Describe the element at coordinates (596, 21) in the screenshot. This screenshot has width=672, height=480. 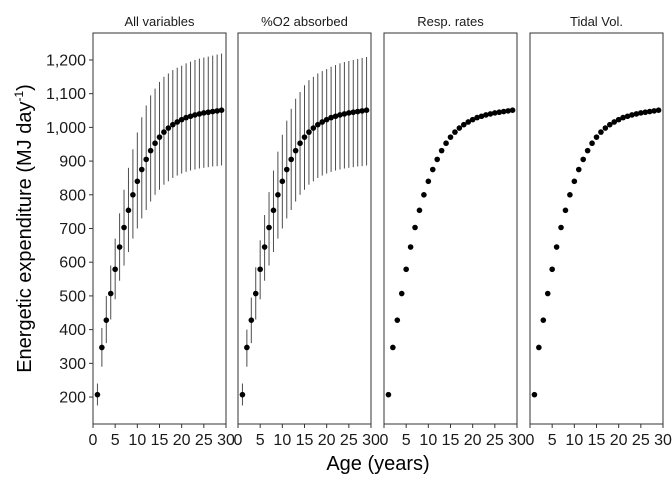
I see `facet-title: Tidal Vol.` at that location.